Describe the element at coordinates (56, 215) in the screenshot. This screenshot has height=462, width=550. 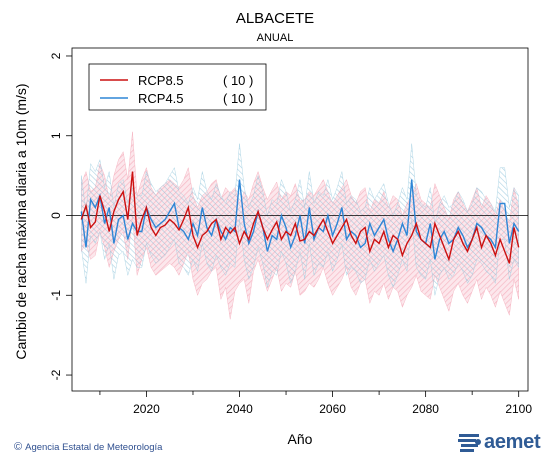
I see `y-tick-label: 0` at that location.